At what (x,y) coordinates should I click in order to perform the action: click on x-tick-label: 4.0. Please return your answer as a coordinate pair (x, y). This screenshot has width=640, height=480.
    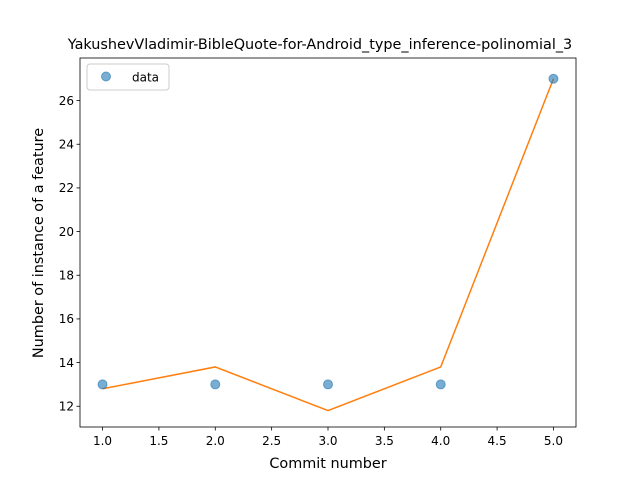
    Looking at the image, I should click on (440, 441).